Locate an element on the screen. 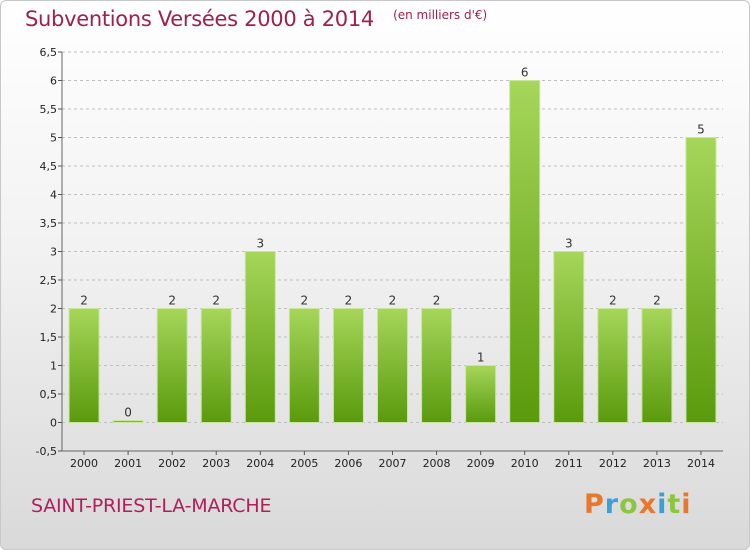  x-tick-label: 2006 is located at coordinates (348, 463).